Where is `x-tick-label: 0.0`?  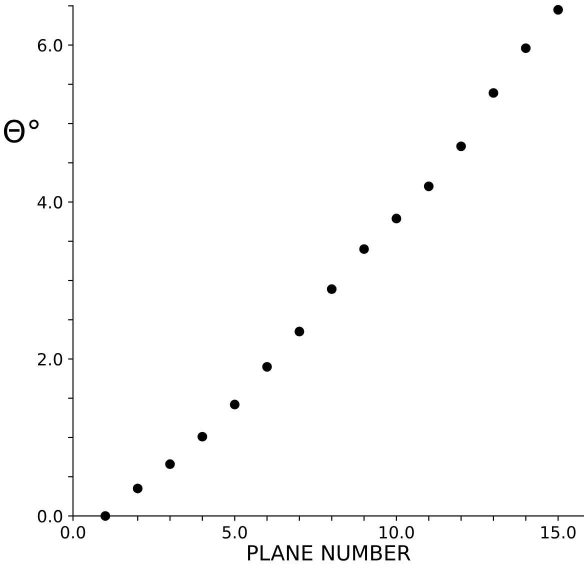 x-tick-label: 0.0 is located at coordinates (73, 532).